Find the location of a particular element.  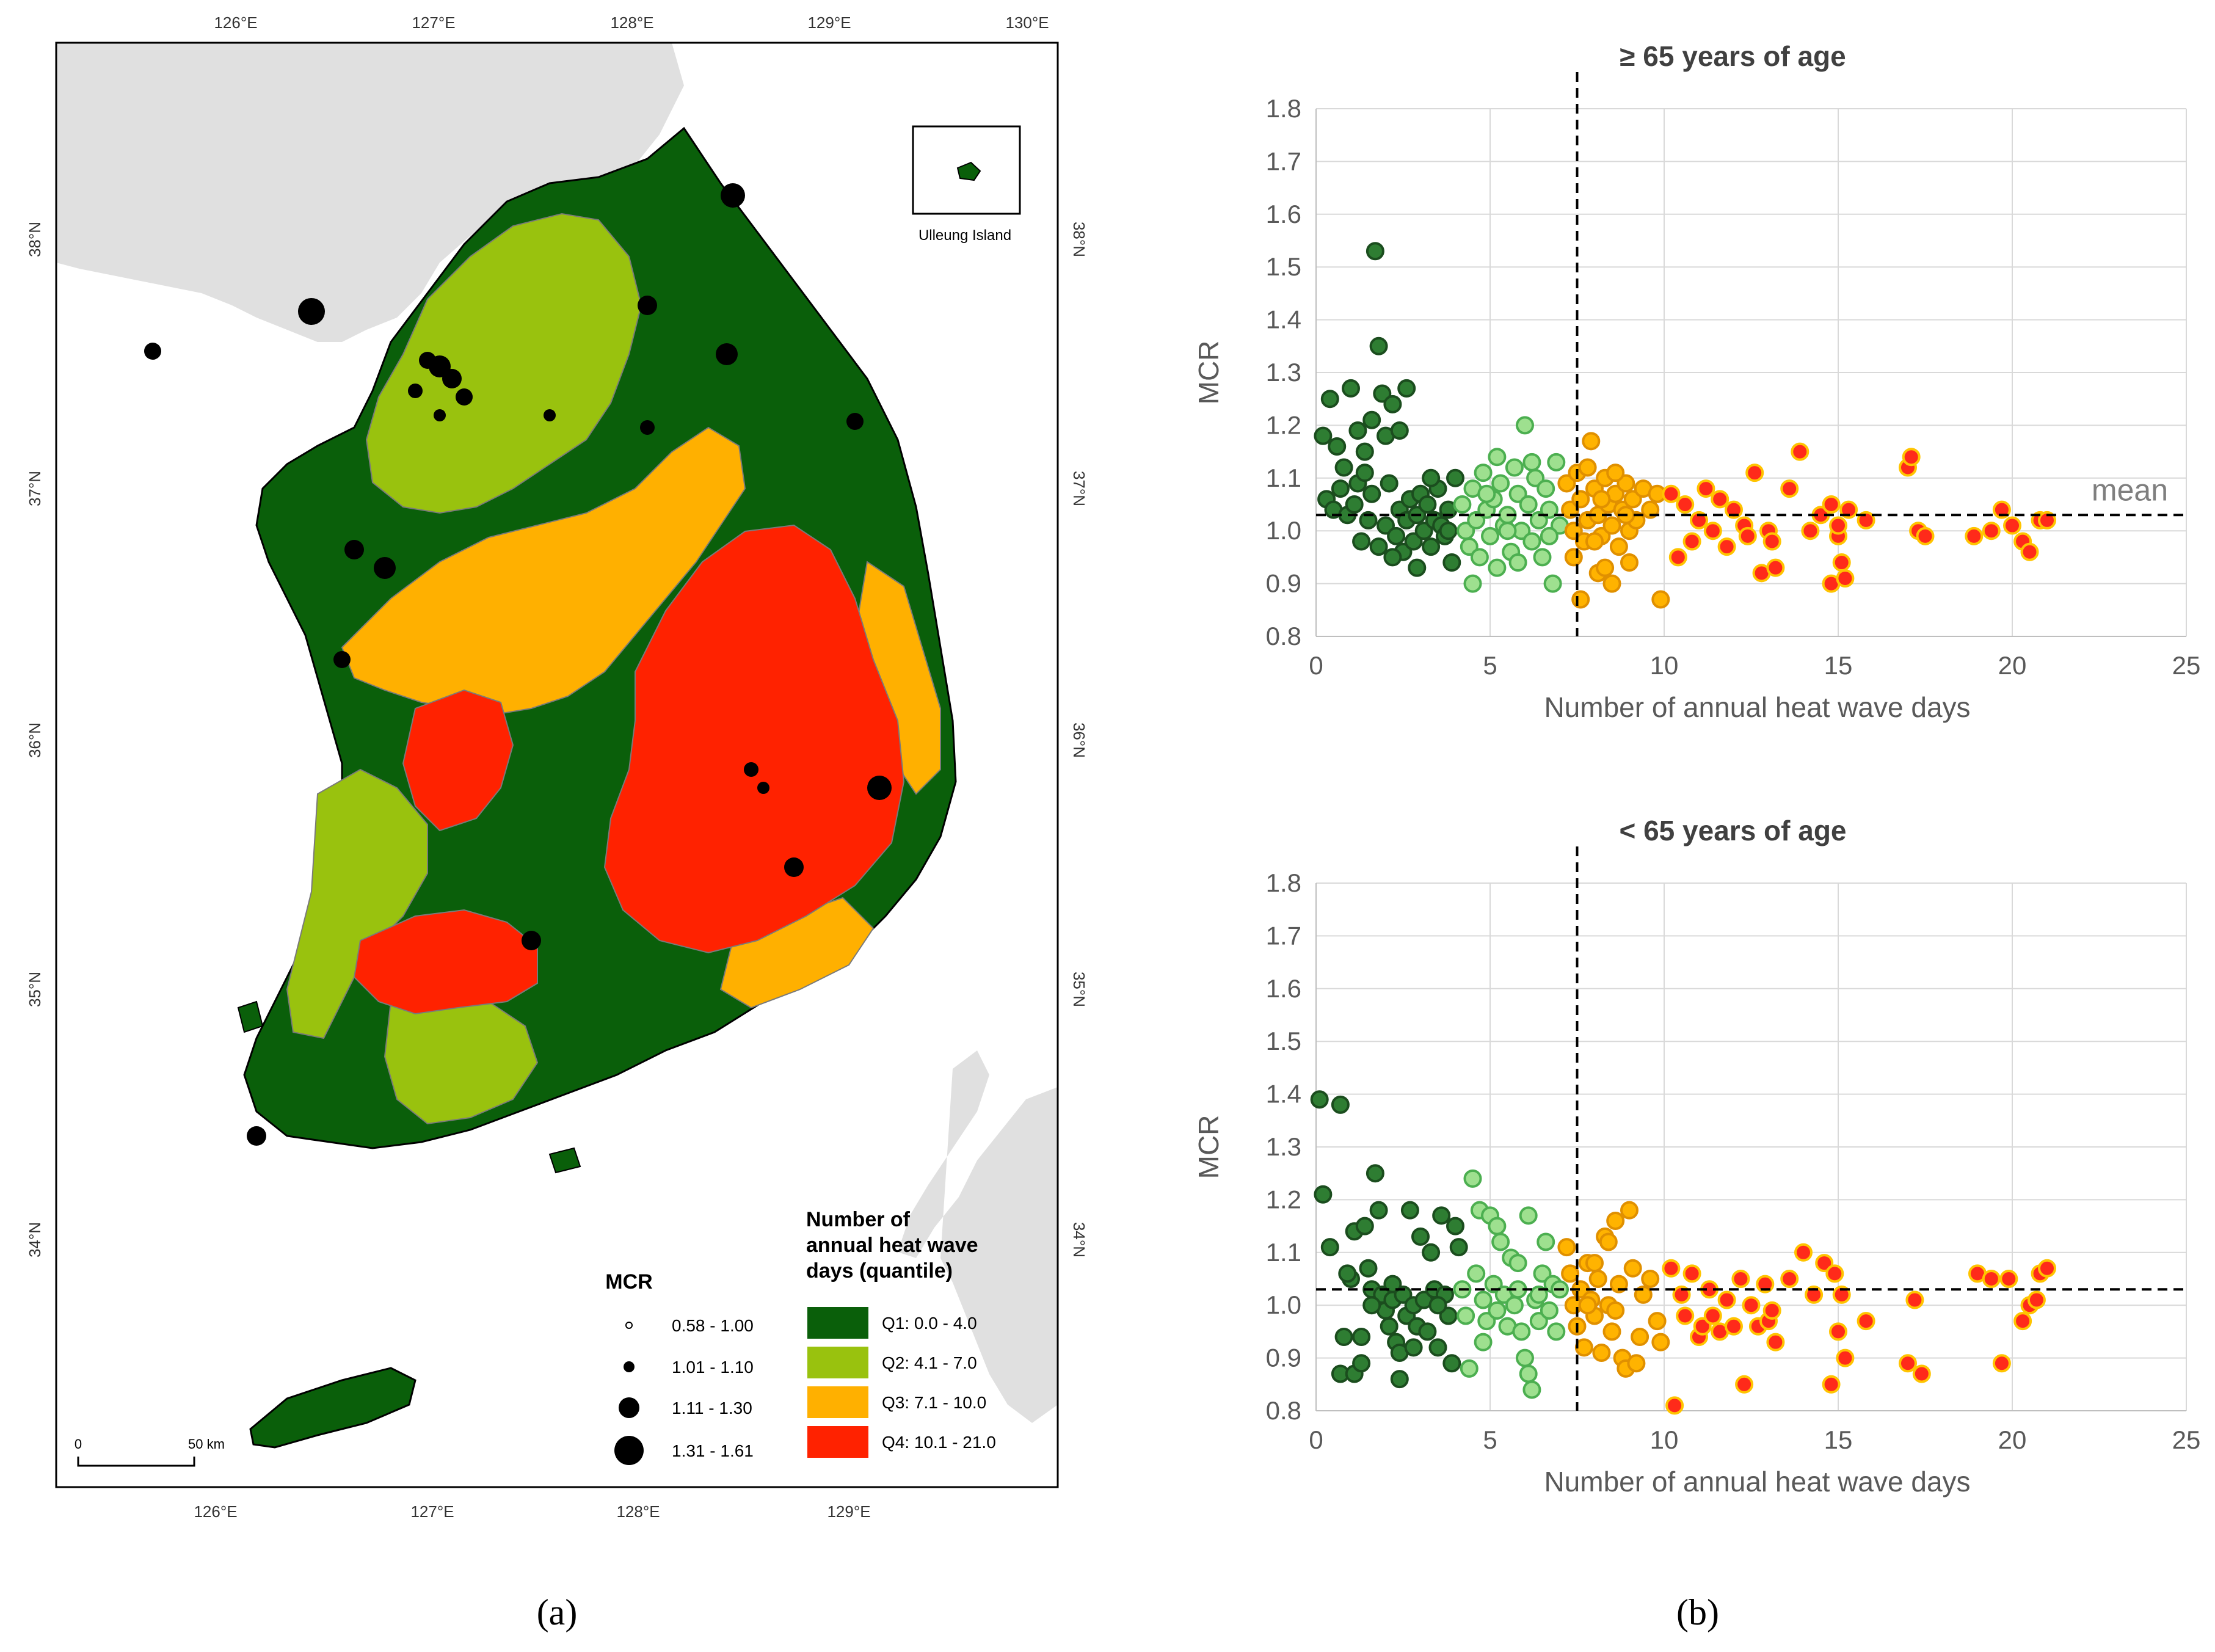

lon-tick-top: 130°E is located at coordinates (1027, 23).